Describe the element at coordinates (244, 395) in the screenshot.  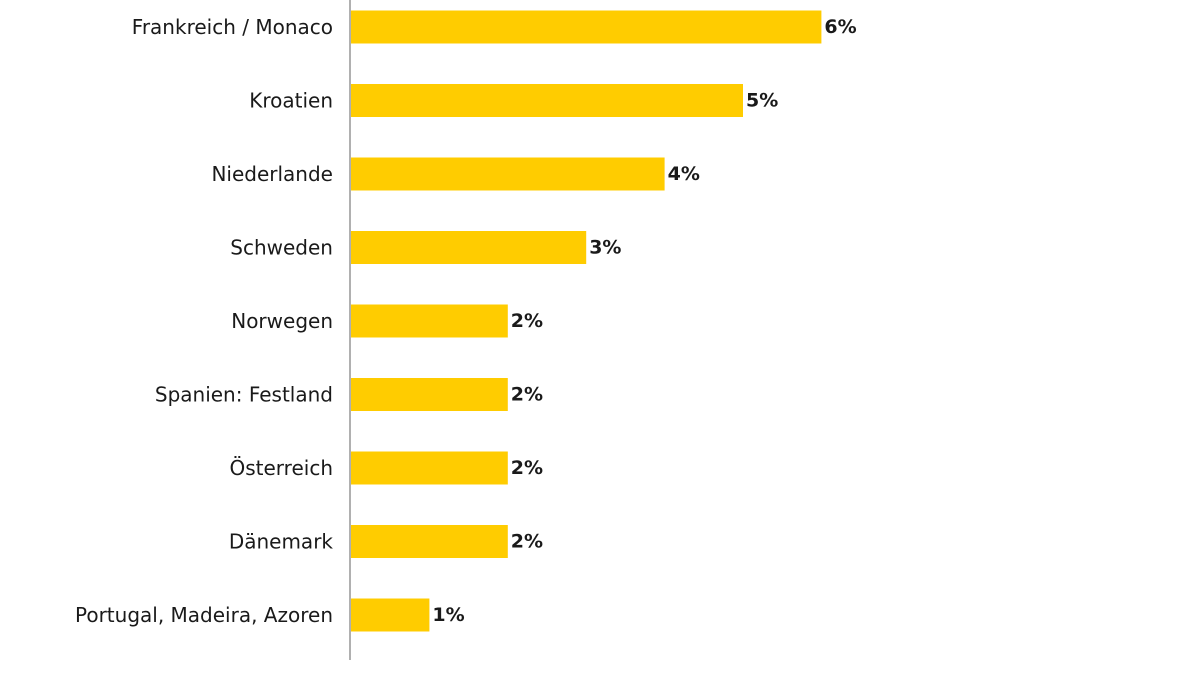
I see `category-label: Spanien: Festland` at that location.